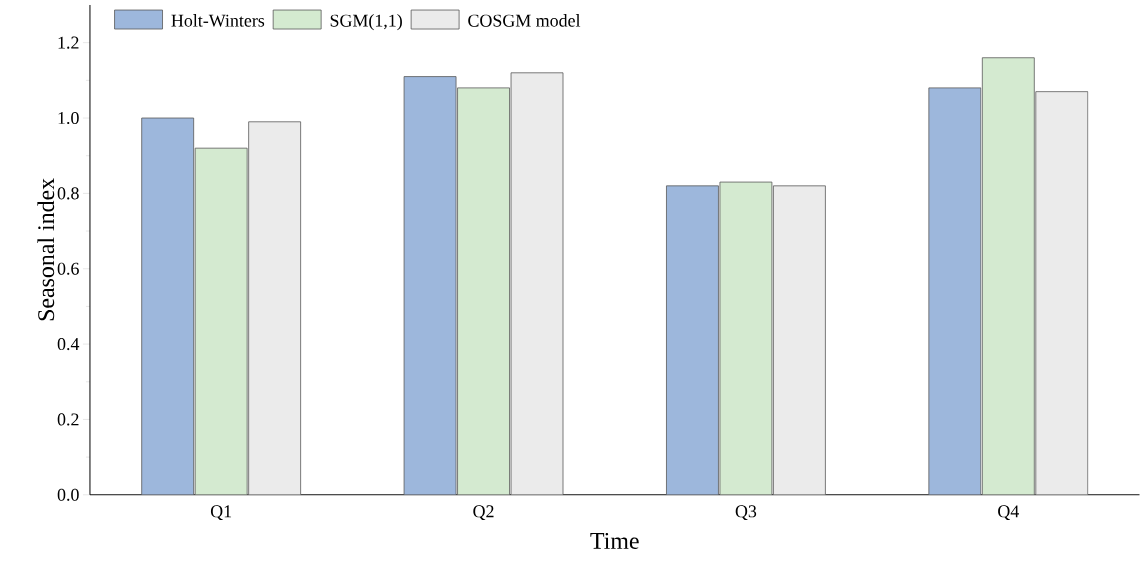 This screenshot has height=580, width=1140. I want to click on y-tick-label: 1.2, so click(68, 42).